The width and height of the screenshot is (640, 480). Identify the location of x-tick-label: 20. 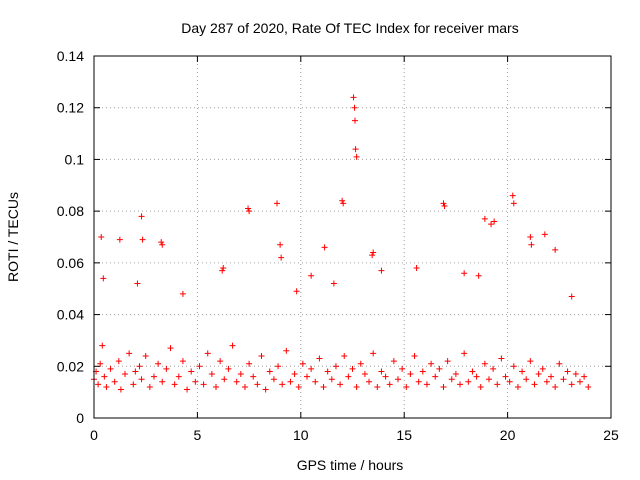
(508, 435).